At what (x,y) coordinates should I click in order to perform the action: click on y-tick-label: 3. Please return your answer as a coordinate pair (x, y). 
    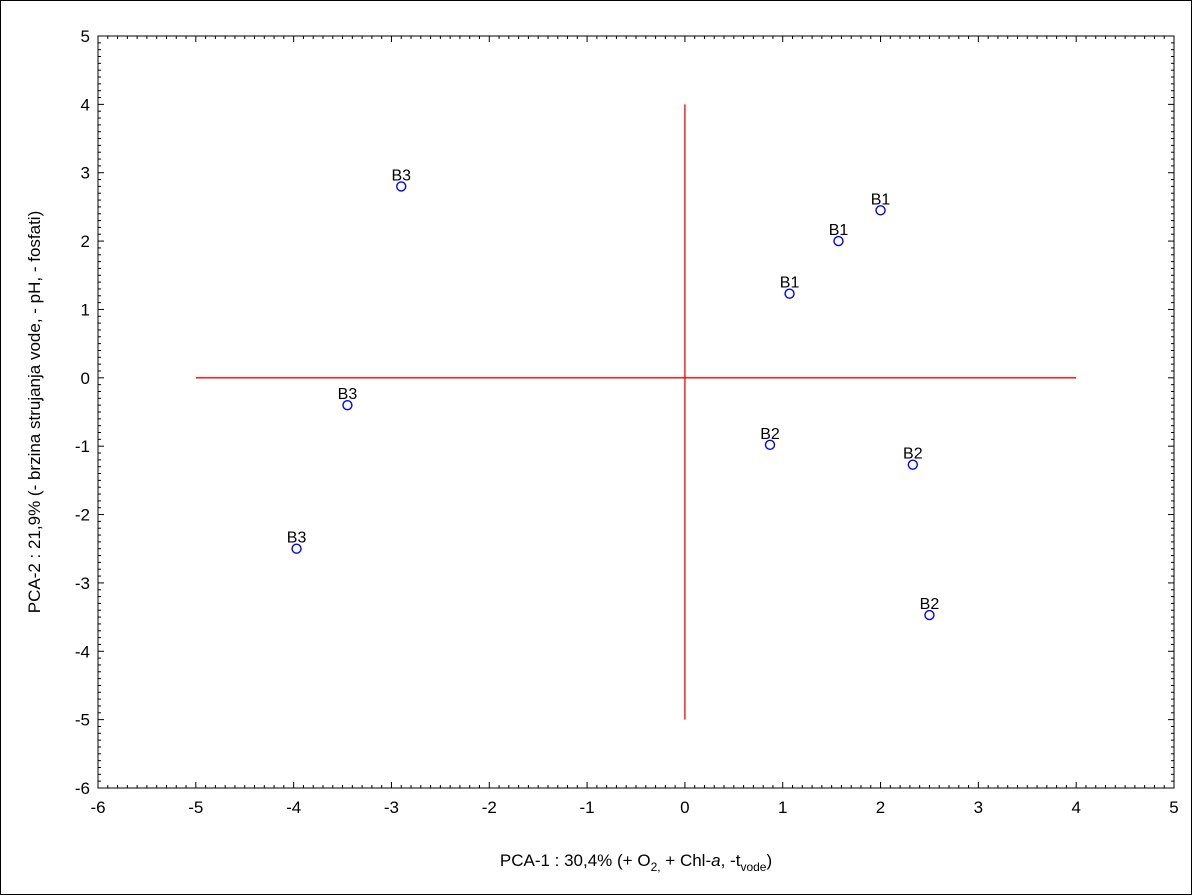
    Looking at the image, I should click on (85, 173).